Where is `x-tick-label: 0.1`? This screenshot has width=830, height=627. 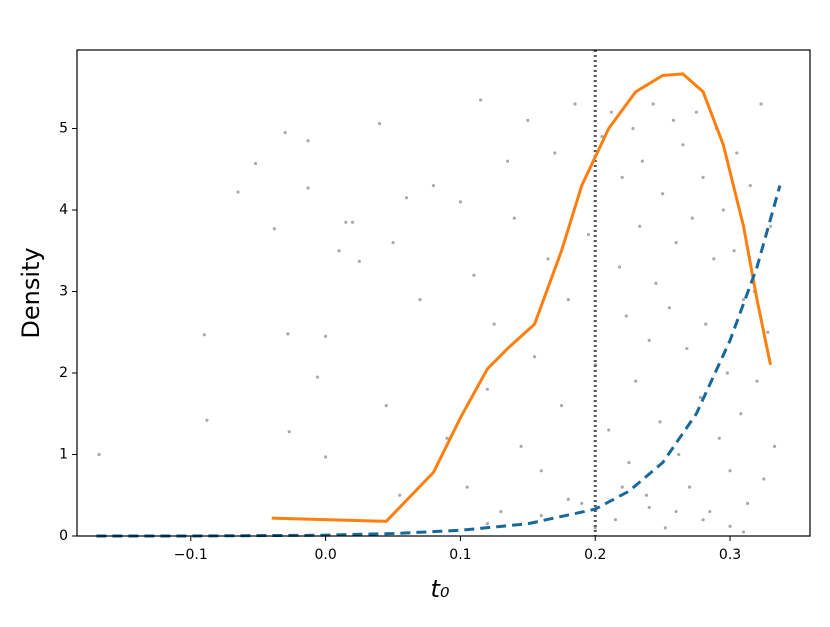 x-tick-label: 0.1 is located at coordinates (460, 555).